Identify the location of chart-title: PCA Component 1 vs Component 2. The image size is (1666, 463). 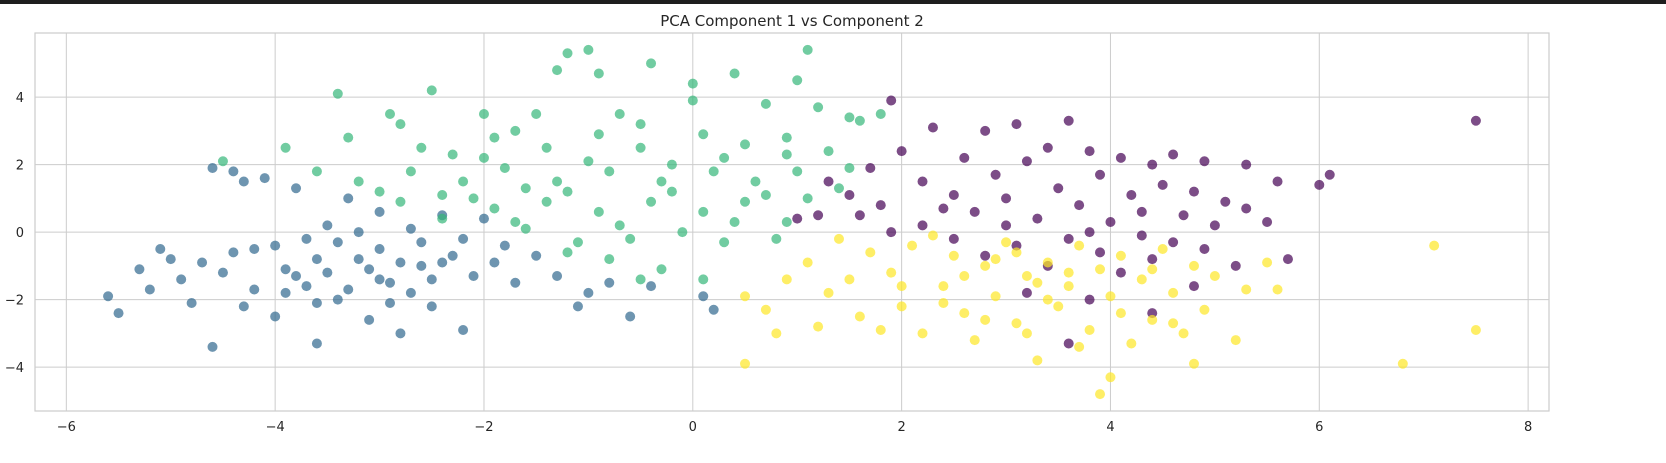
(792, 21).